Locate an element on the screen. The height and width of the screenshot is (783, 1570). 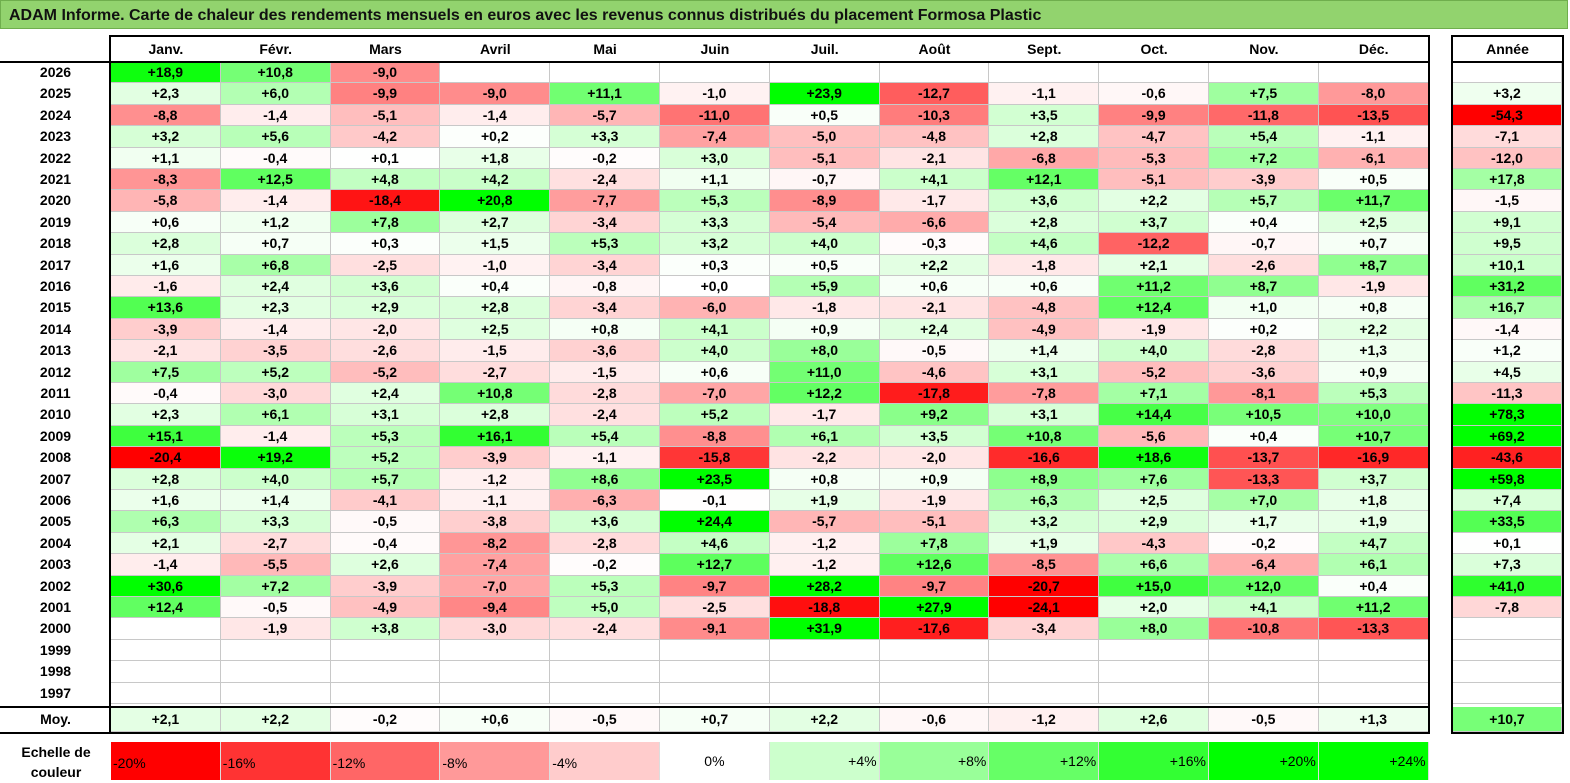
average-separator is located at coordinates (714, 707).